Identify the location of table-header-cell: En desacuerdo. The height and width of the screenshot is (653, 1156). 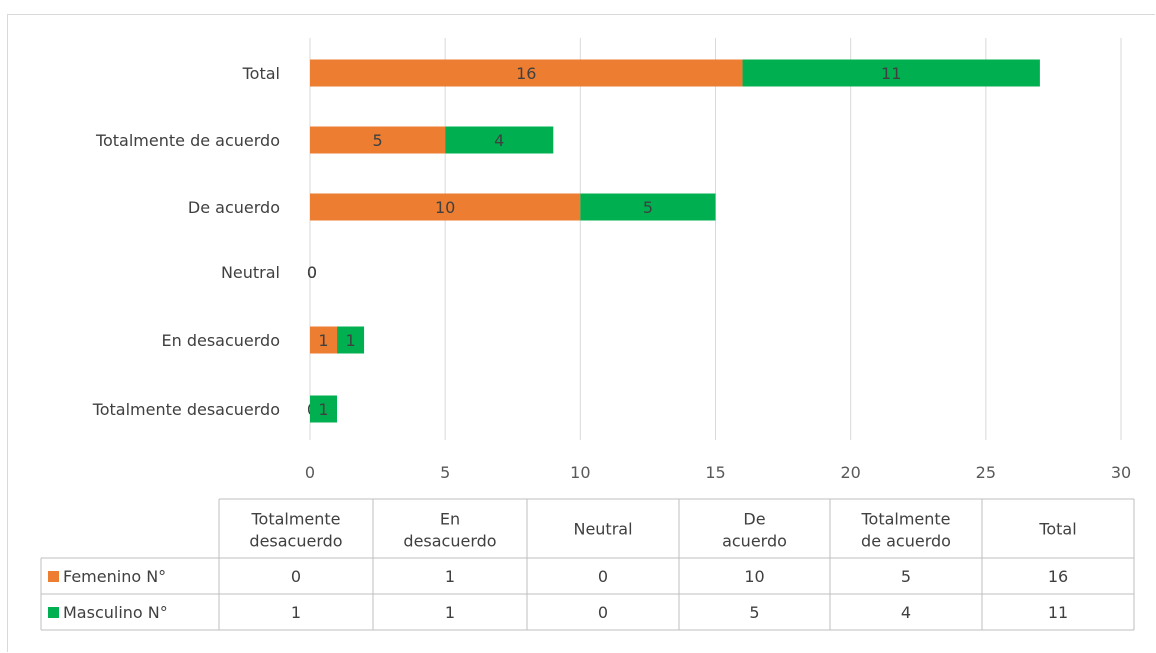
(449, 530).